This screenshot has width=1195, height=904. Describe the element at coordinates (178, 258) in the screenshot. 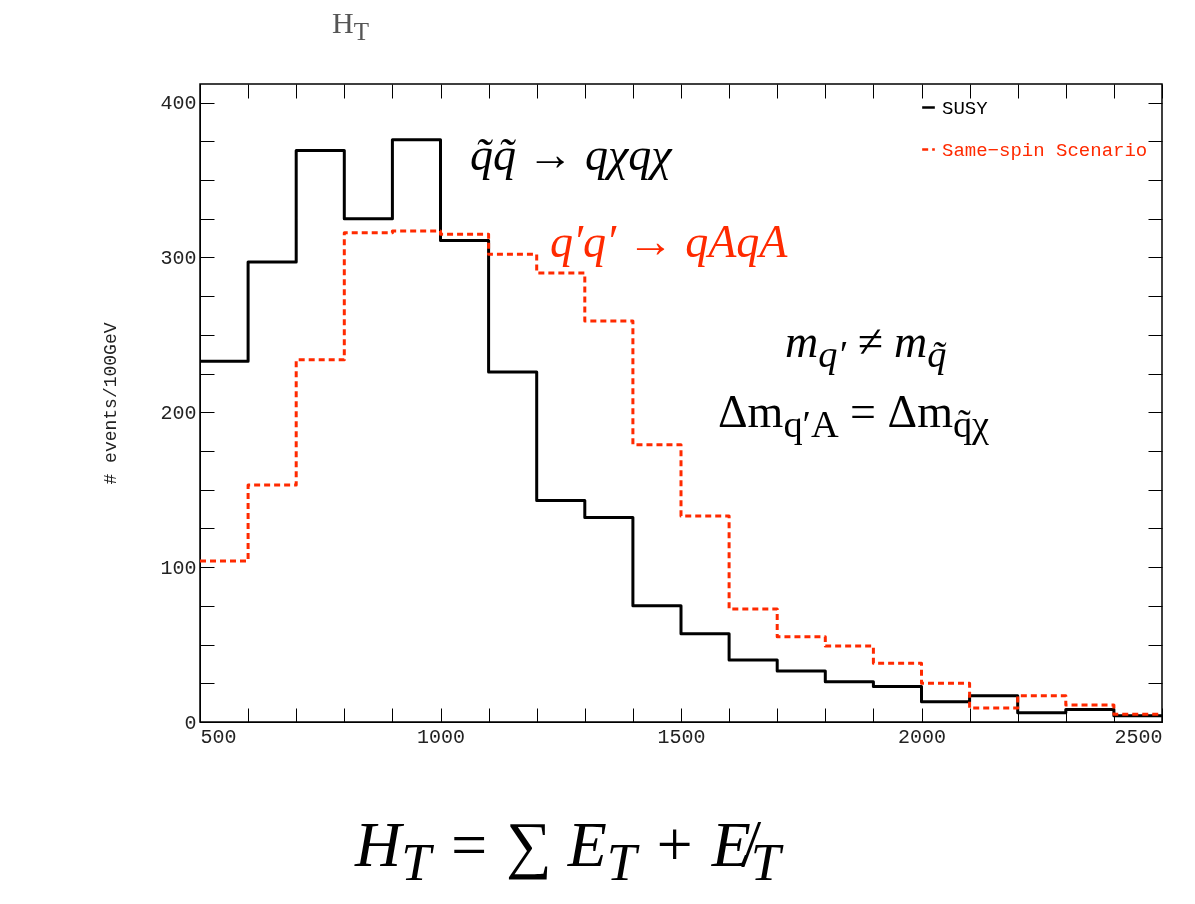

I see `y-tick-label: 300` at that location.